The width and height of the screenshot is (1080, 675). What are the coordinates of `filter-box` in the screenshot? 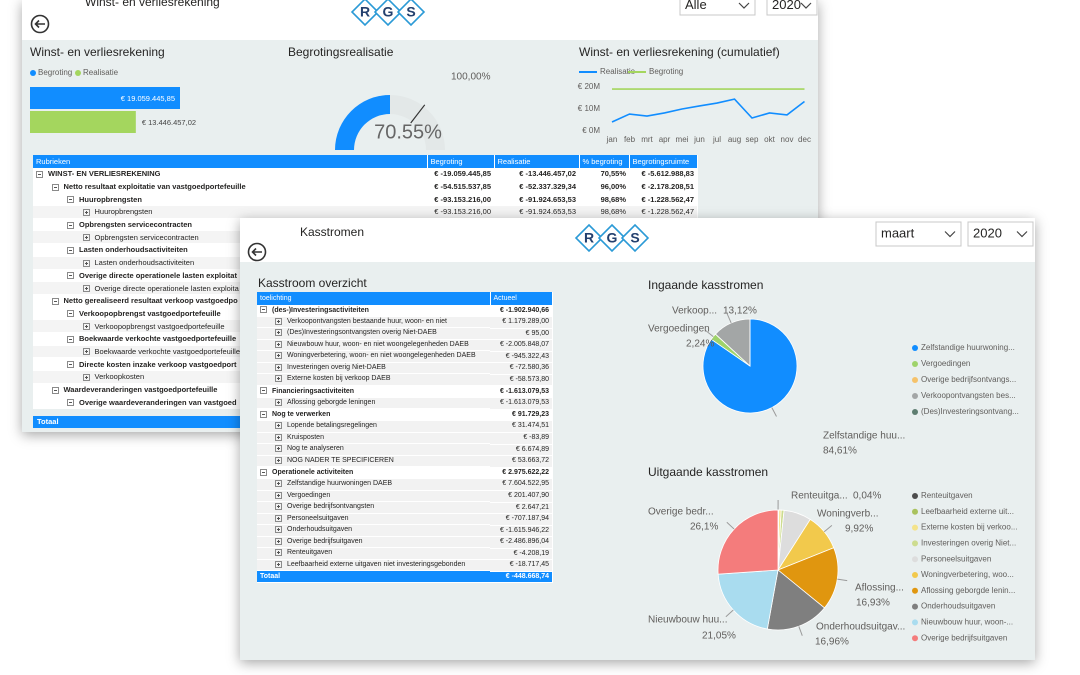 It's located at (792, 8).